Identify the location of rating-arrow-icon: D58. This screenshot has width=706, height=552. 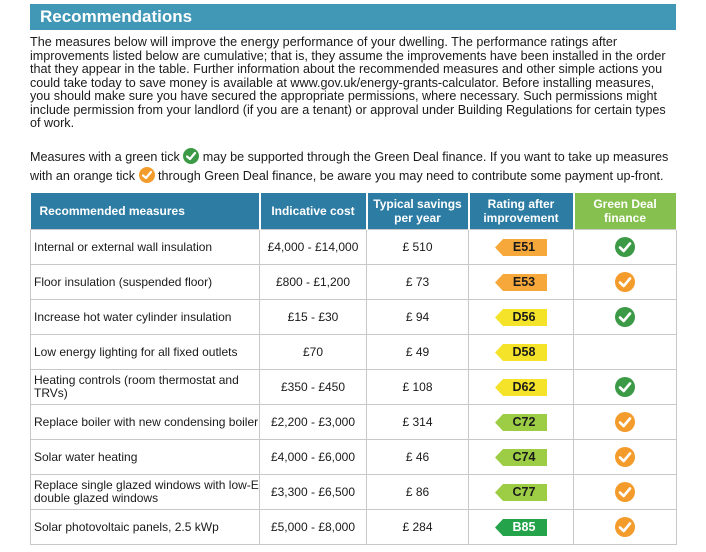
(521, 352).